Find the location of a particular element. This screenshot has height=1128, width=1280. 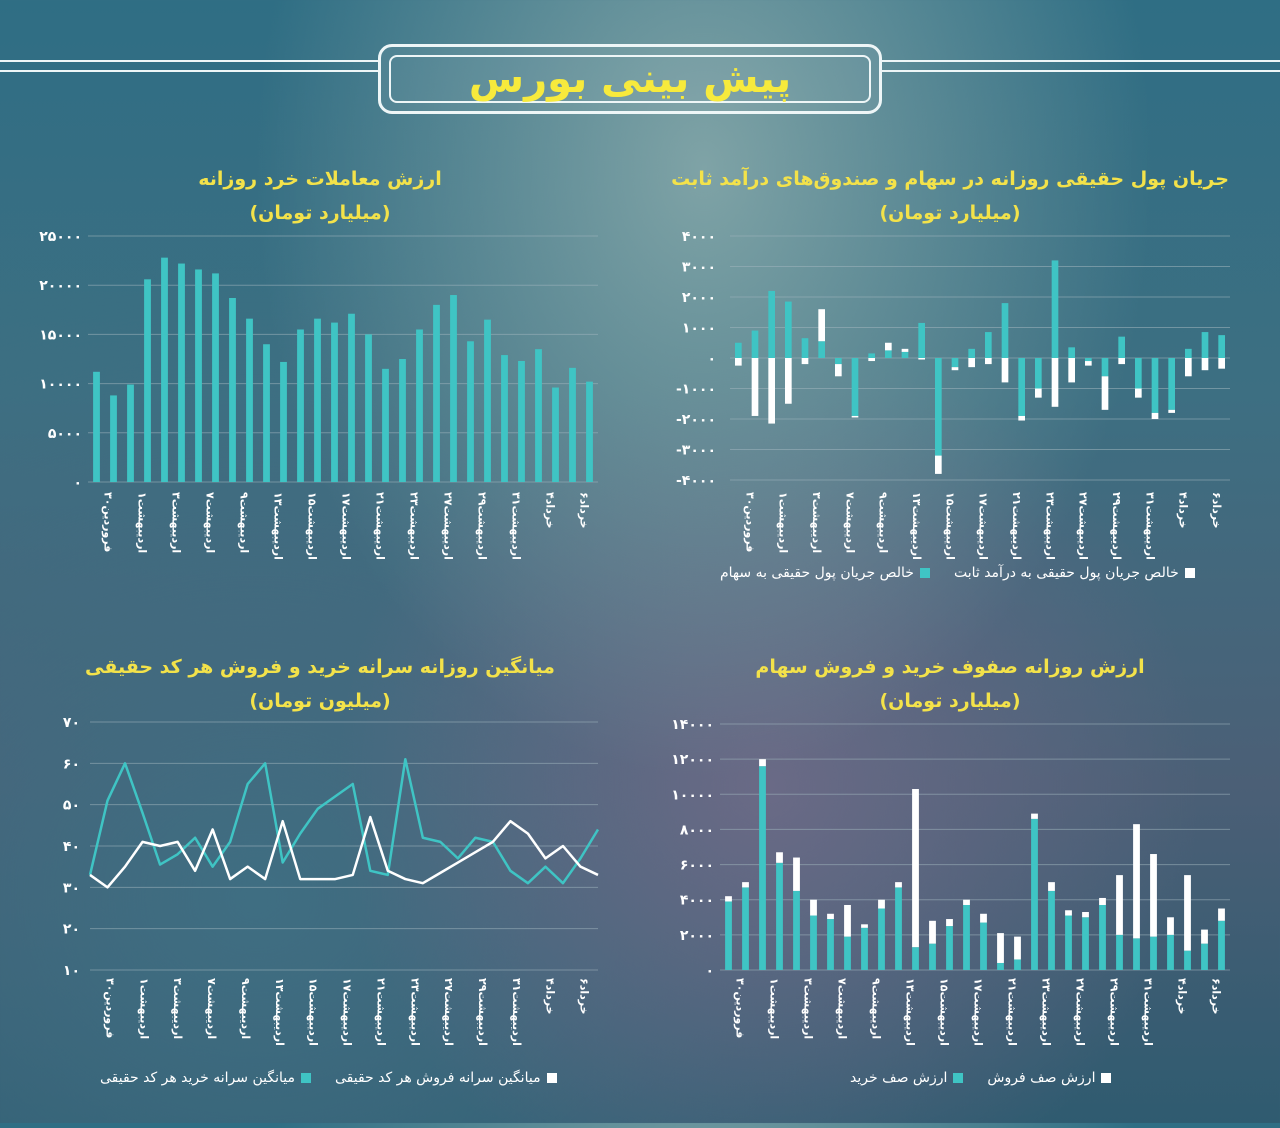

y-tick-label: ۶۰۰۰ is located at coordinates (697, 866).